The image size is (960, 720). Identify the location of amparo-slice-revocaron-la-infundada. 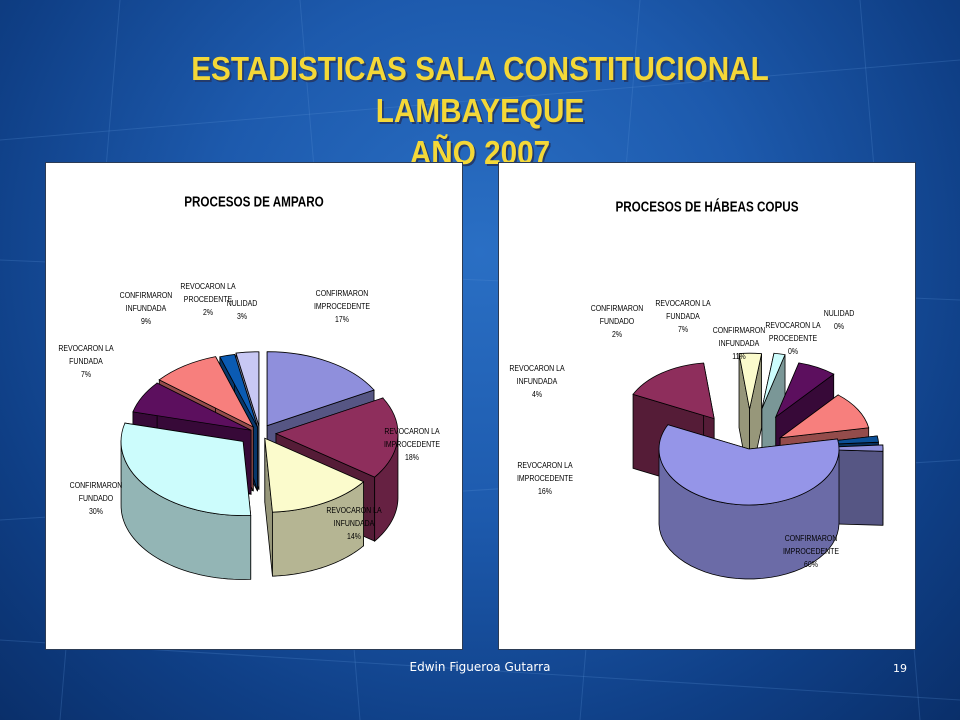
(314, 507).